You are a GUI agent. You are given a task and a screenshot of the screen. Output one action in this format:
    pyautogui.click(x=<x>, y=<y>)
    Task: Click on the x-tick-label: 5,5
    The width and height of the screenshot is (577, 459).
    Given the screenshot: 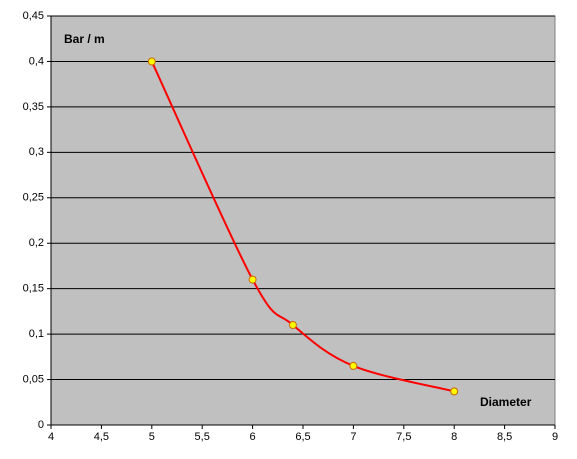 What is the action you would take?
    pyautogui.click(x=202, y=437)
    